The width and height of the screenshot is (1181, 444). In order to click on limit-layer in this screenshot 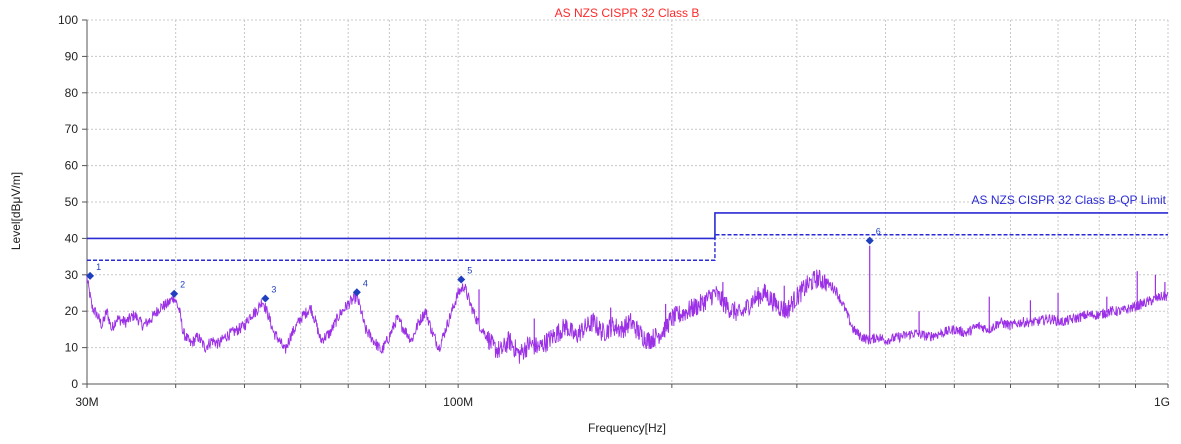, I will do `click(627, 236)`.